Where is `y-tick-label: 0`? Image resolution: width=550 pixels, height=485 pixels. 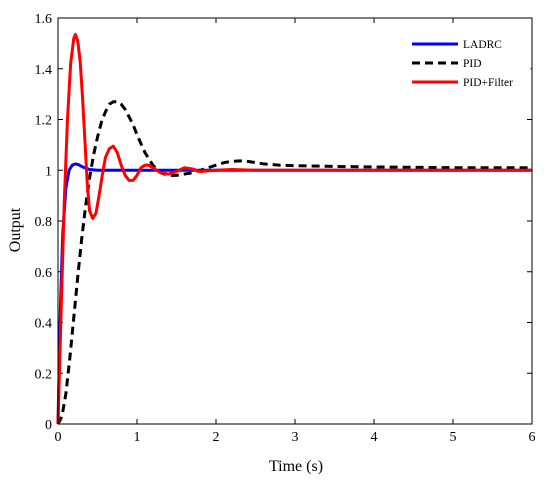 y-tick-label: 0 is located at coordinates (48, 425).